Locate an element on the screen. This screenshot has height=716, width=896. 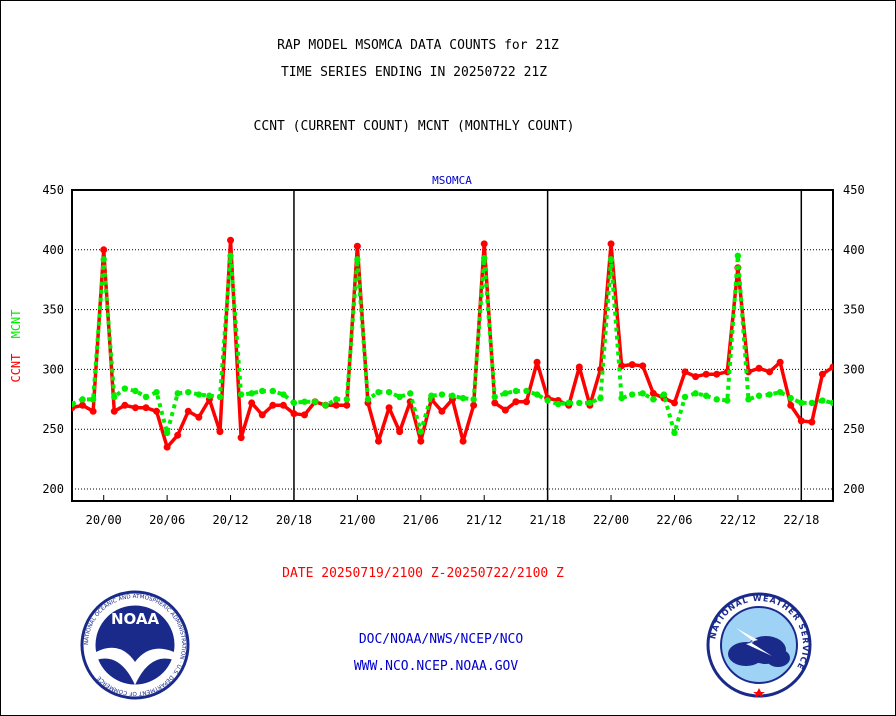
y-tick-label-left-200: 200 is located at coordinates (53, 489).